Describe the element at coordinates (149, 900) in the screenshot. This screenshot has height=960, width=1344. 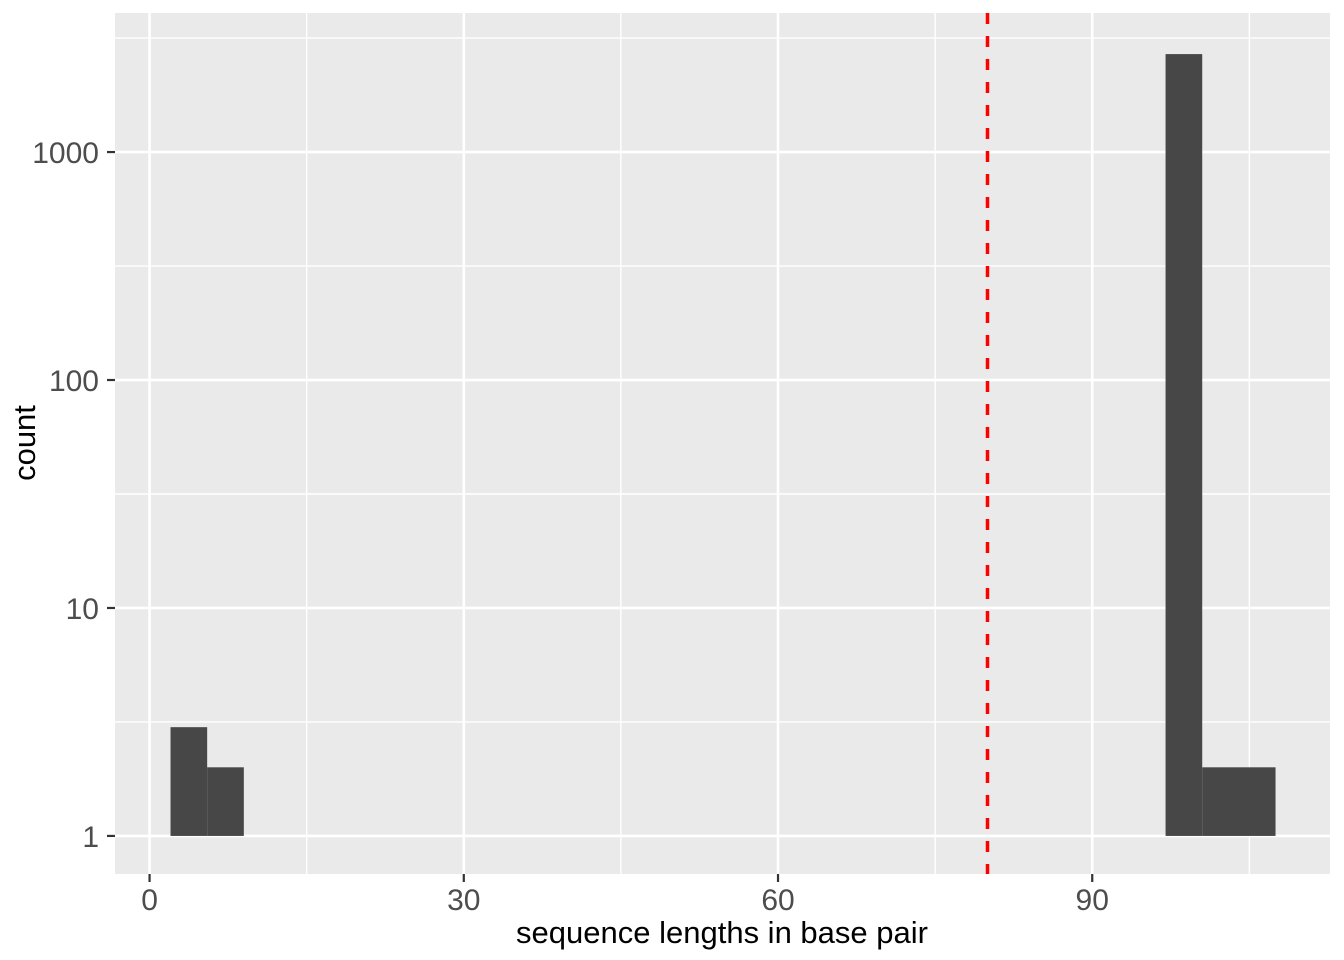
I see `x-tick-label: 0` at that location.